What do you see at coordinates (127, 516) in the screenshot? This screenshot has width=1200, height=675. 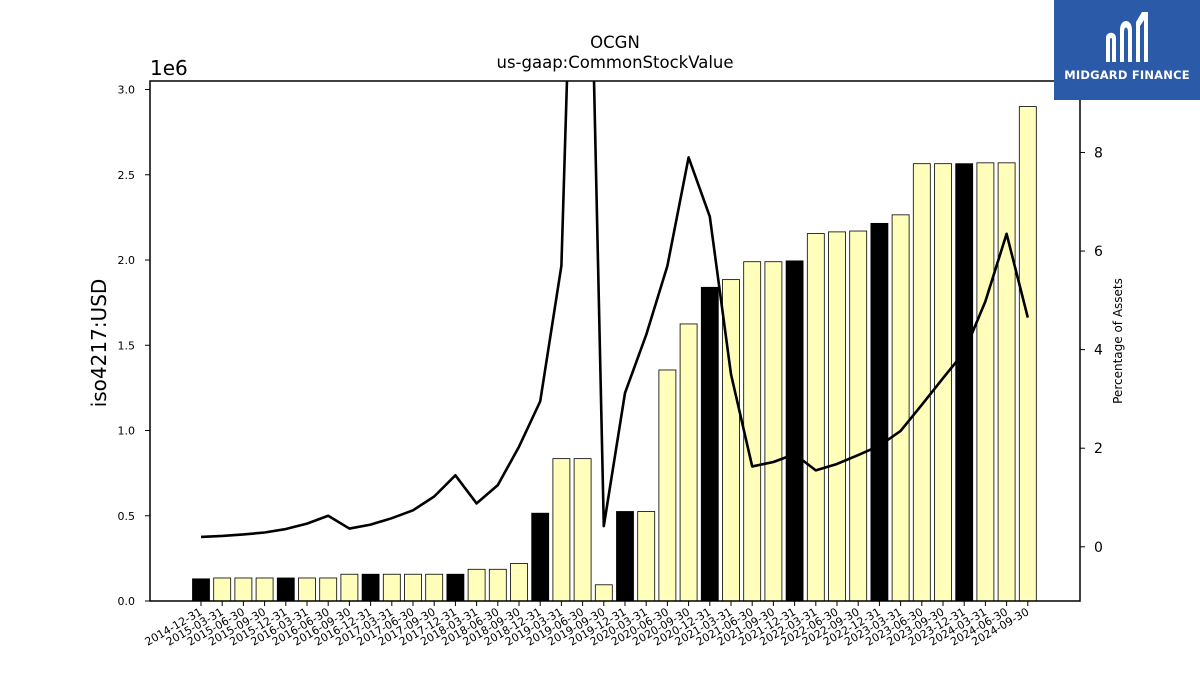 I see `y-tick-label: 0.5` at bounding box center [127, 516].